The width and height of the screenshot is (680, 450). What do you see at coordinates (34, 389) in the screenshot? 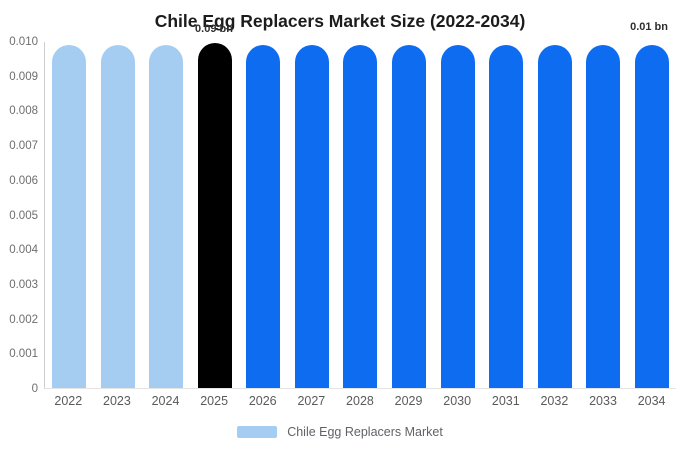
I see `y-tick-label: 0` at bounding box center [34, 389].